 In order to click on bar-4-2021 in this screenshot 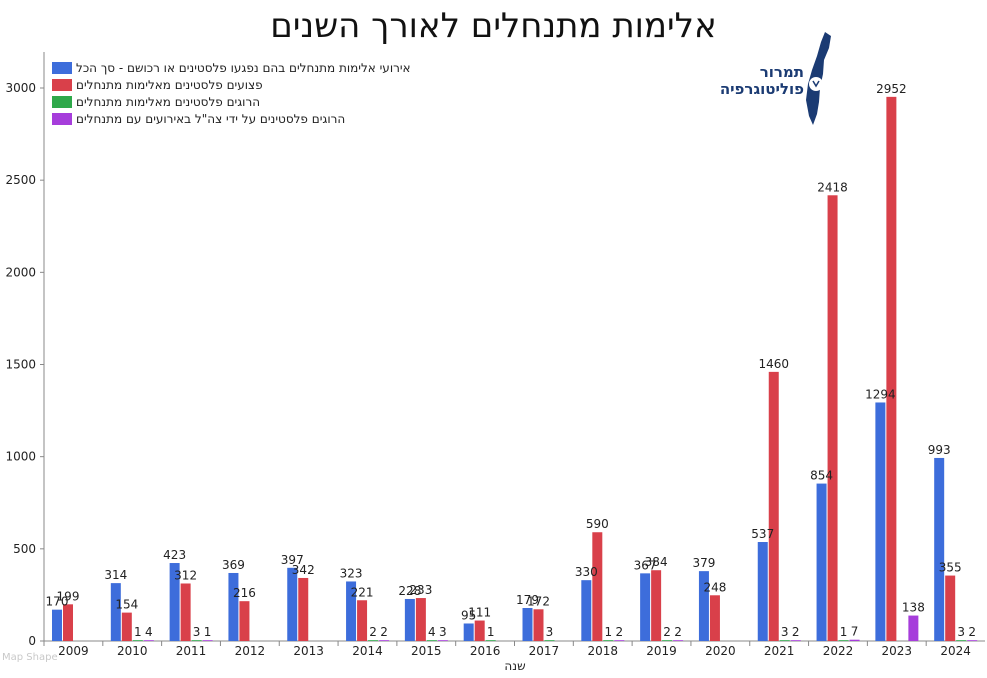, I will do `click(795, 640)`.